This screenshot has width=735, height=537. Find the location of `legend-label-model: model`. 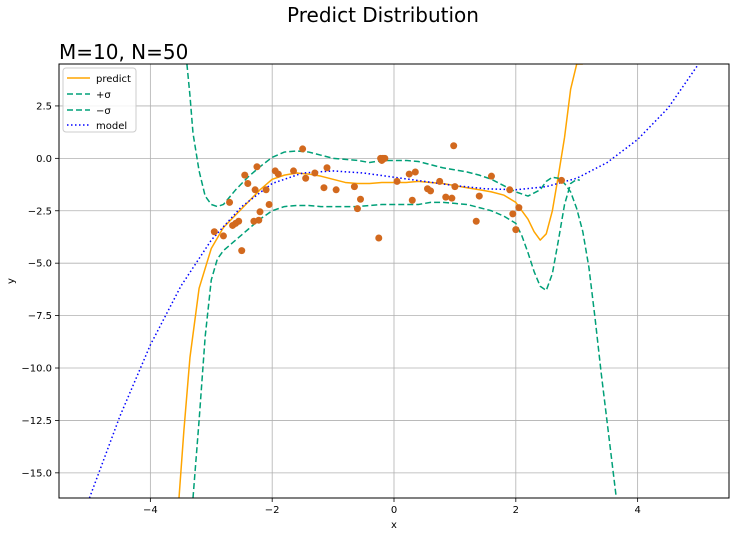

legend-label-model: model is located at coordinates (111, 126).